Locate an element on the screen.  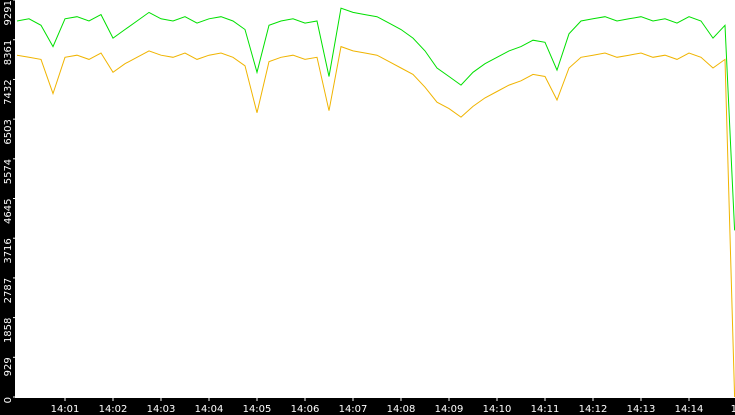
x-tick-label: 14:02 is located at coordinates (113, 409).